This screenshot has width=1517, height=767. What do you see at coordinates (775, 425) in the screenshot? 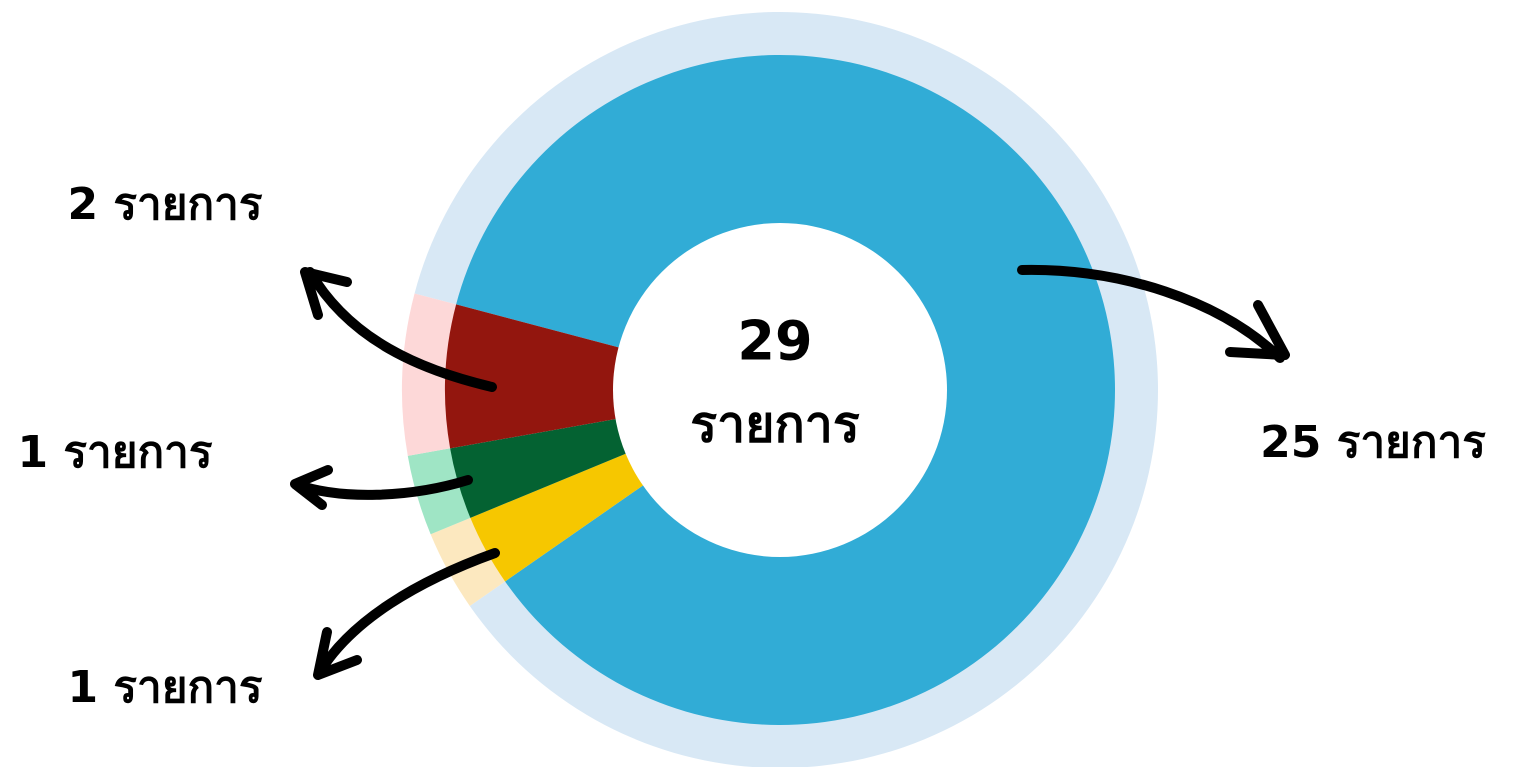
I see `center-label: รายการ` at bounding box center [775, 425].